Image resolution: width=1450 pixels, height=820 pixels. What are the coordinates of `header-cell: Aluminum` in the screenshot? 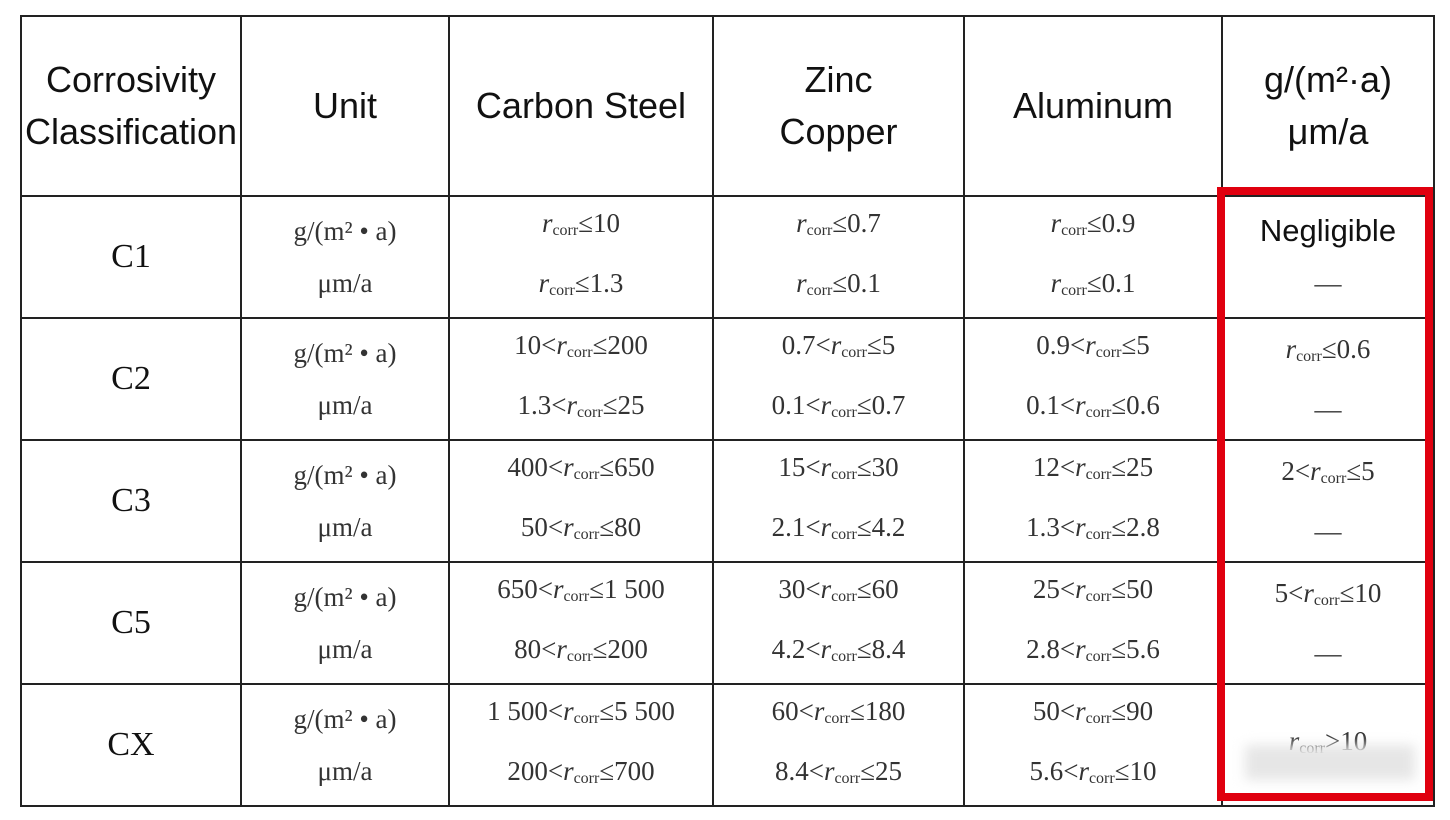 It's located at (1093, 106).